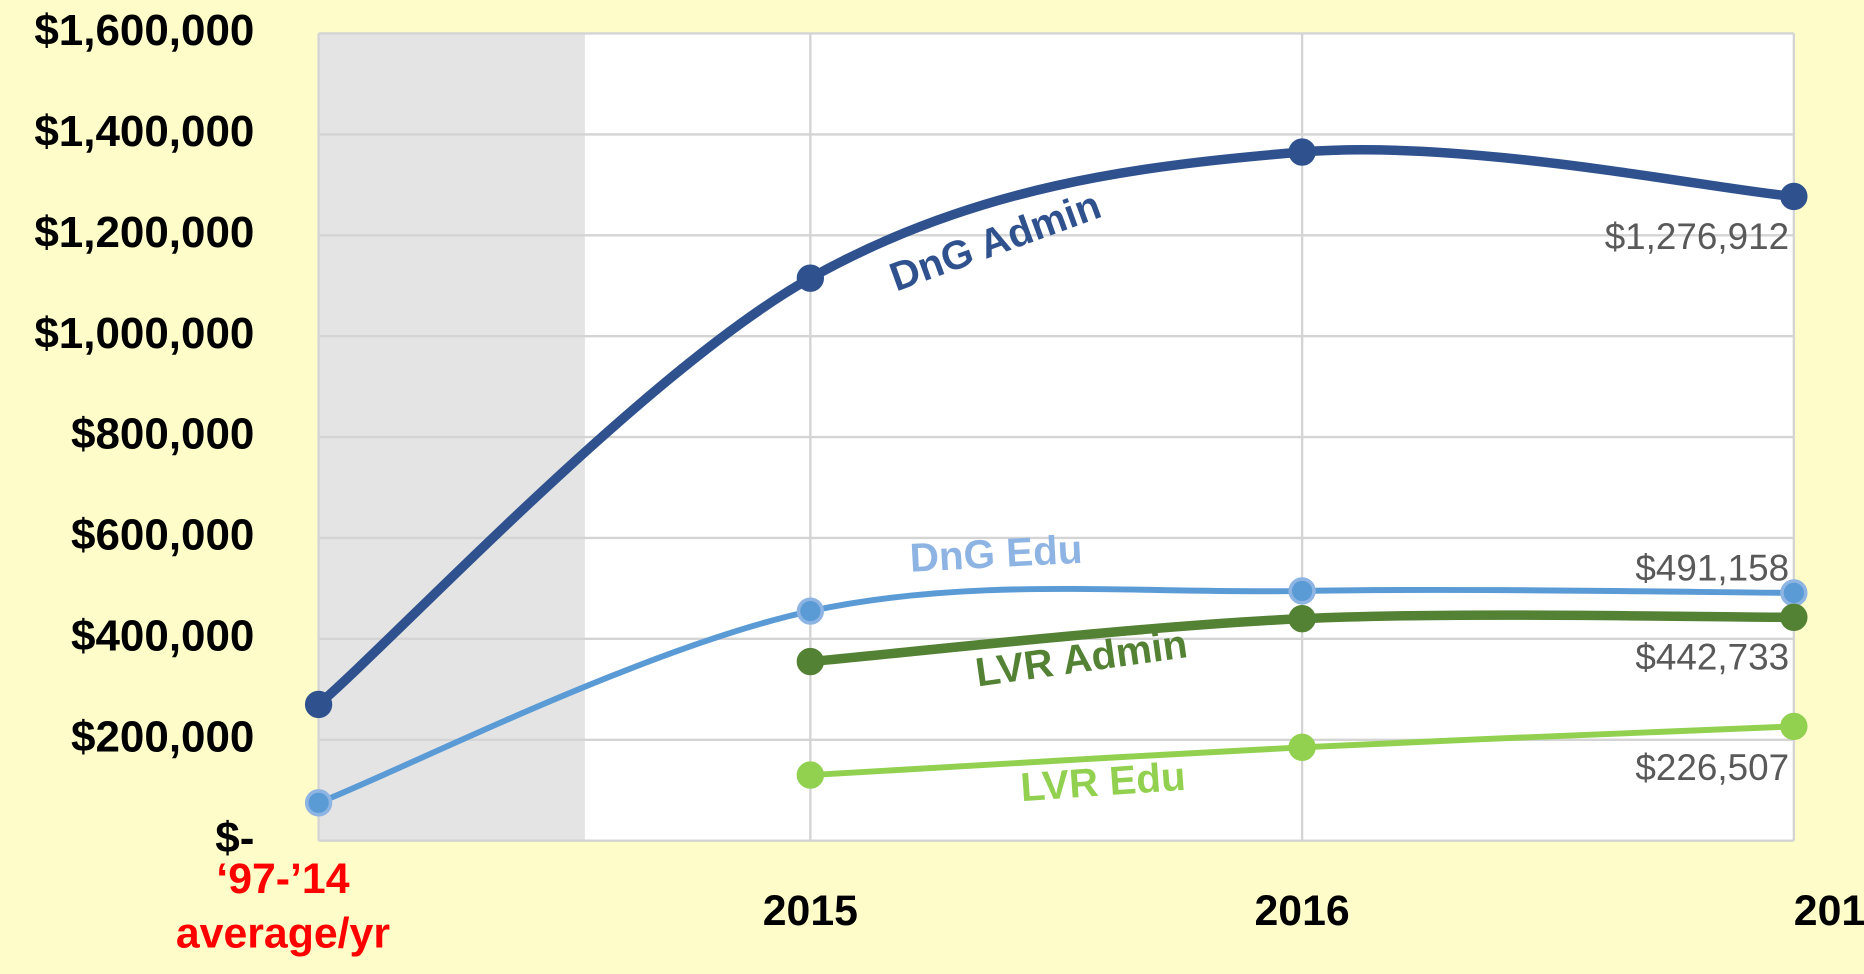 This screenshot has width=1864, height=974. Describe the element at coordinates (1712, 767) in the screenshot. I see `value-label: $226,507` at that location.